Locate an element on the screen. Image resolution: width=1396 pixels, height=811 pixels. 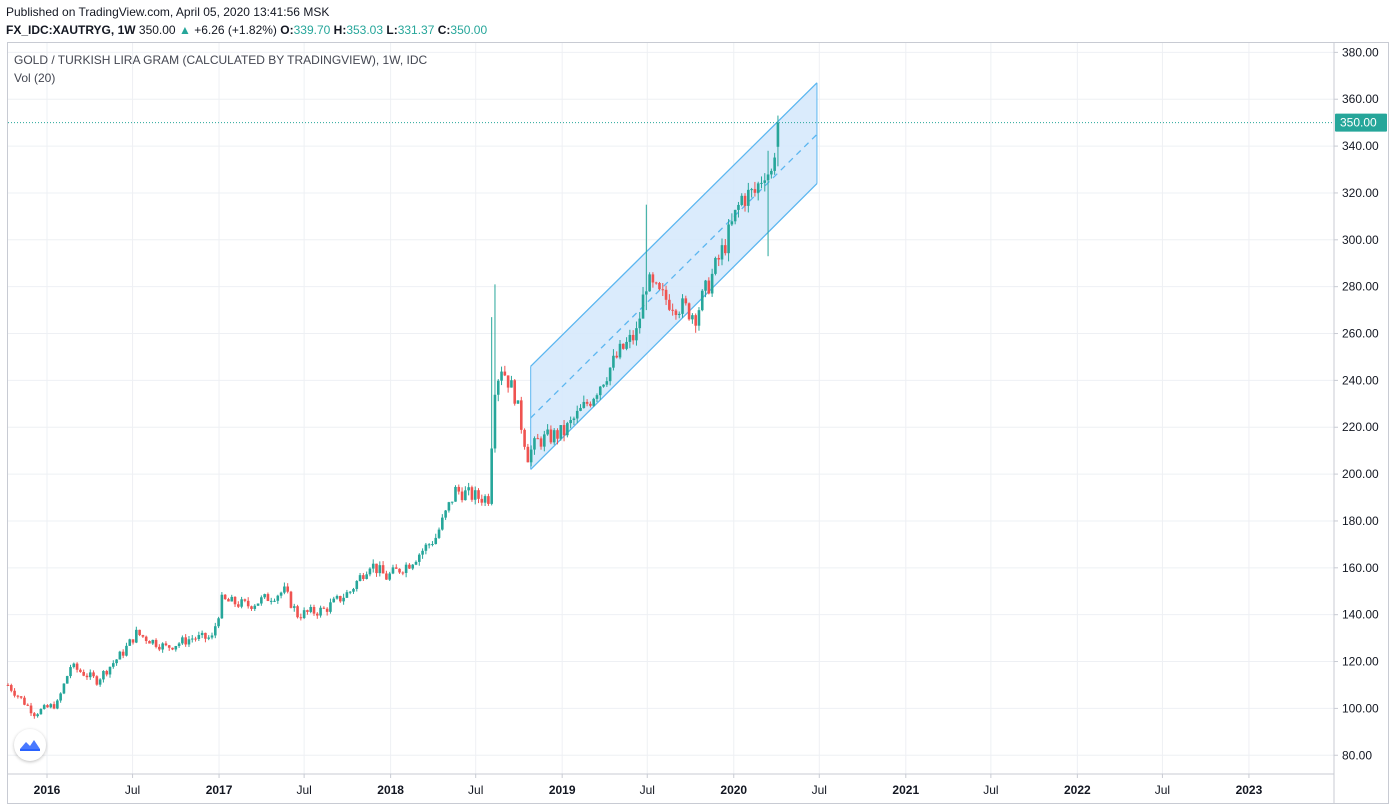
last-price-tag-label: 350.00 is located at coordinates (1358, 123).